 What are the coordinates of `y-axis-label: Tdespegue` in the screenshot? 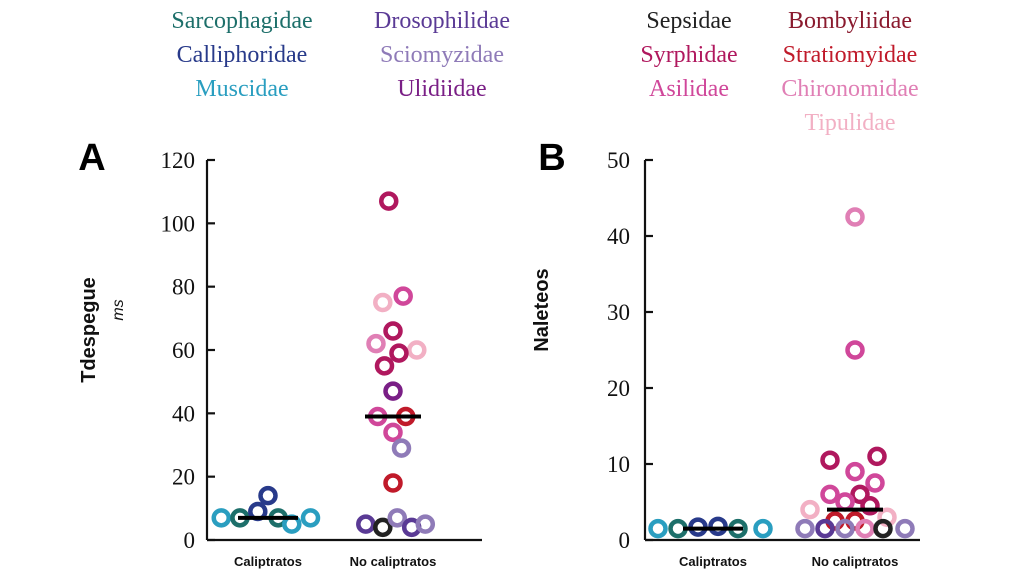 It's located at (89, 330).